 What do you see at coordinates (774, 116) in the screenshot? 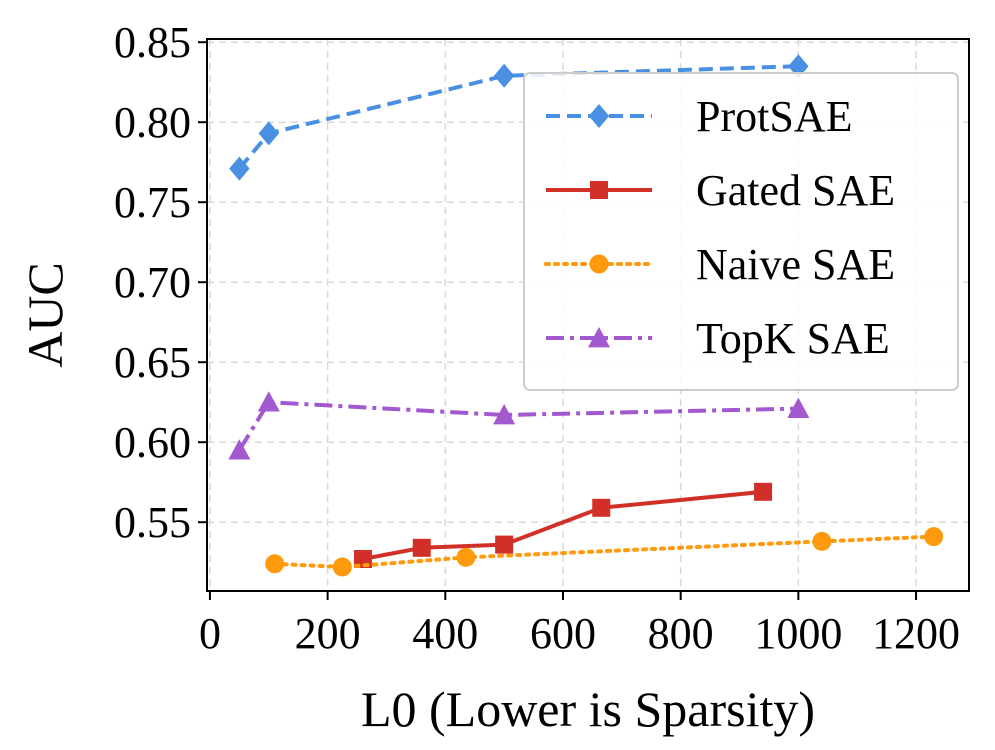
I see `legend-label: ProtSAE` at bounding box center [774, 116].